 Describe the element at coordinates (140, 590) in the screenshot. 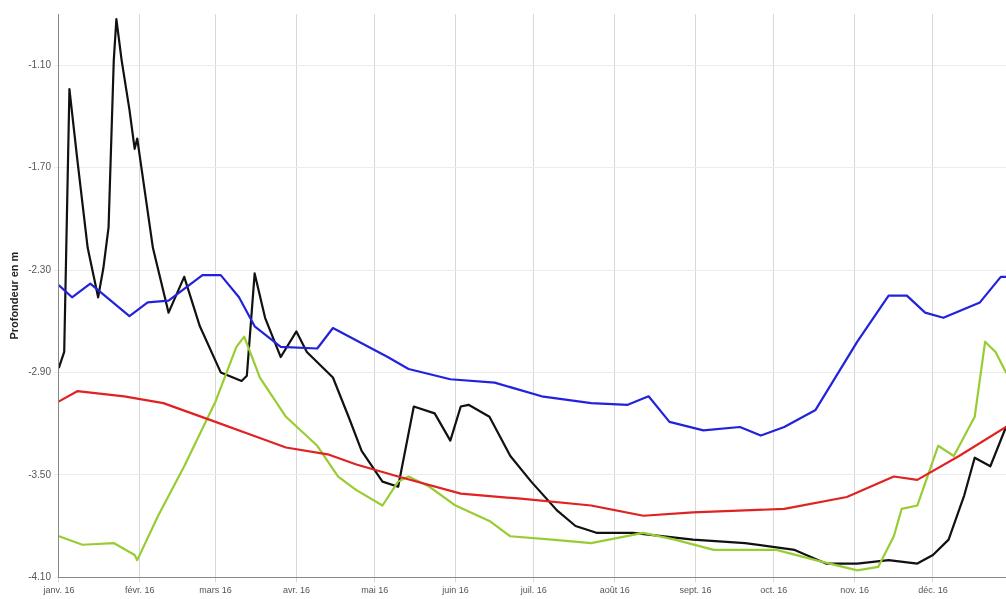

I see `x-tick-label: févr. 16` at that location.